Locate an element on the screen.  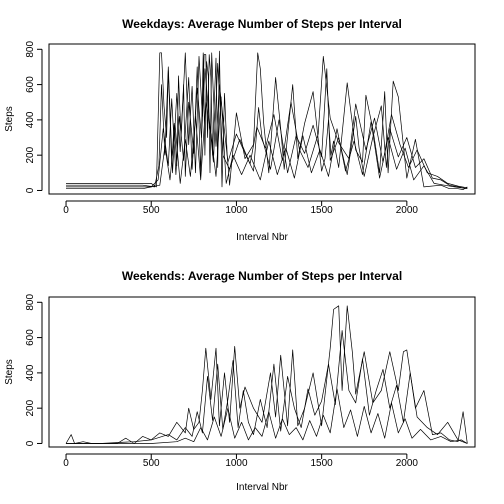
weekdays-y-tick-label: 800 is located at coordinates (30, 49).